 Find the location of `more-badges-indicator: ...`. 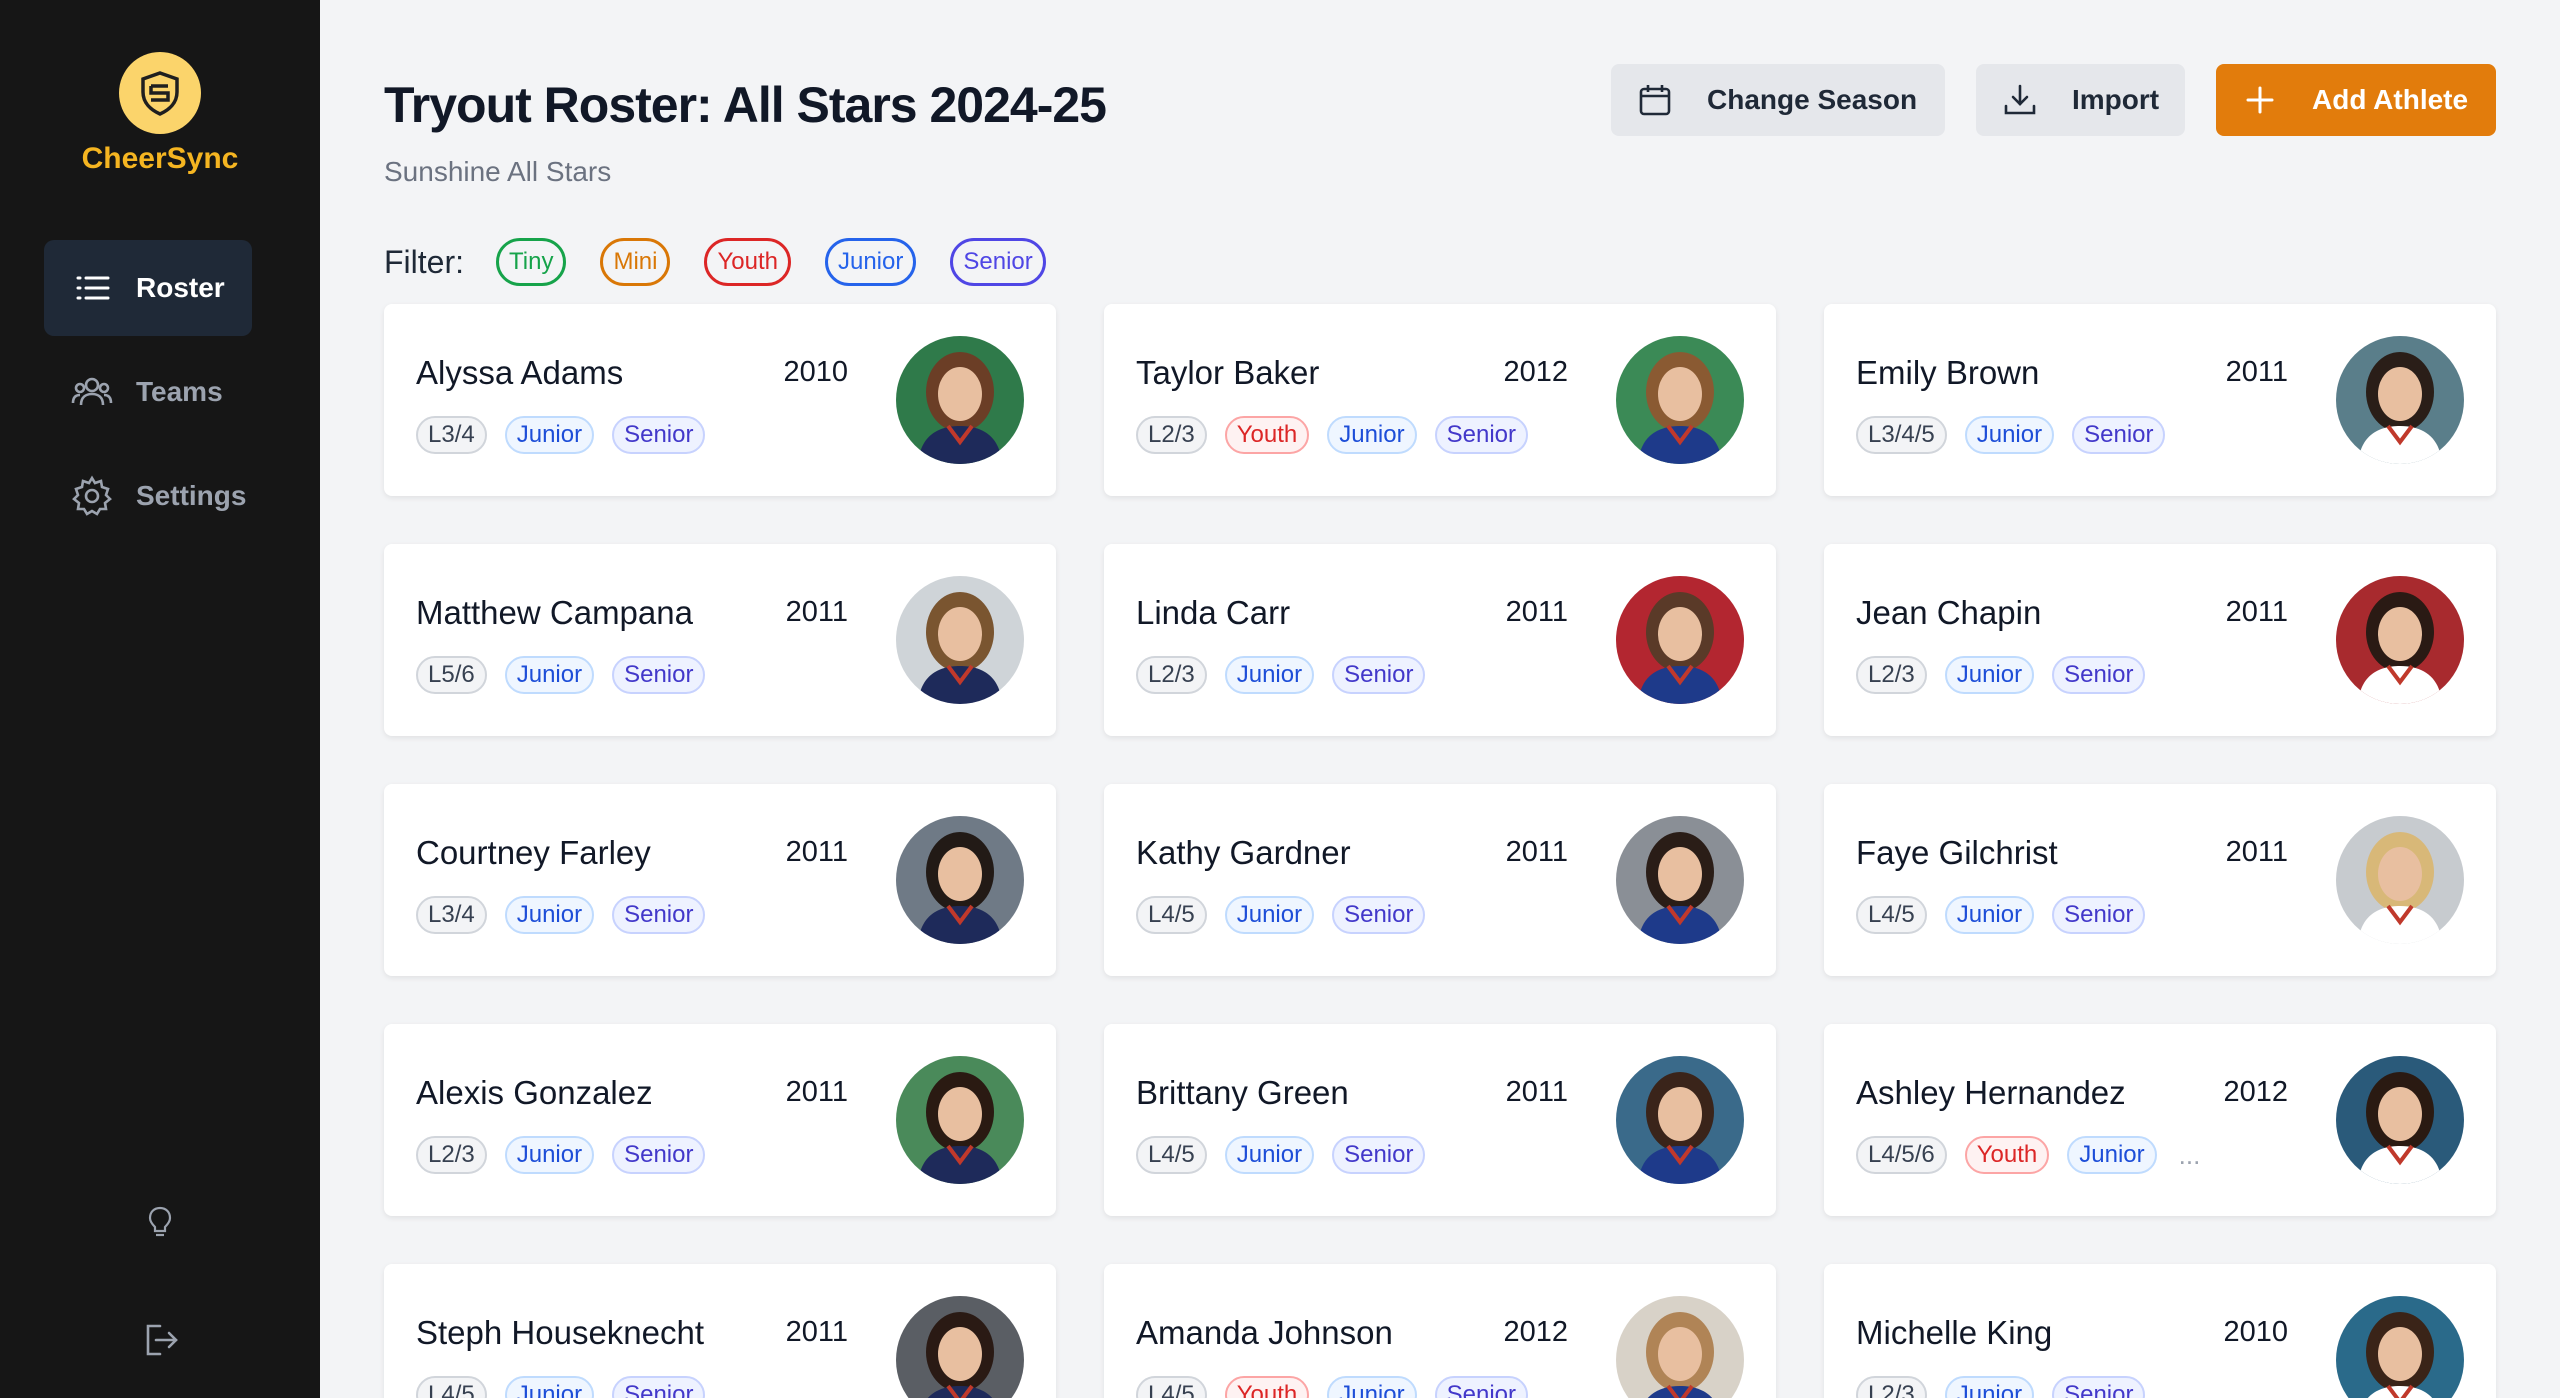

more-badges-indicator: ... is located at coordinates (2189, 1154).